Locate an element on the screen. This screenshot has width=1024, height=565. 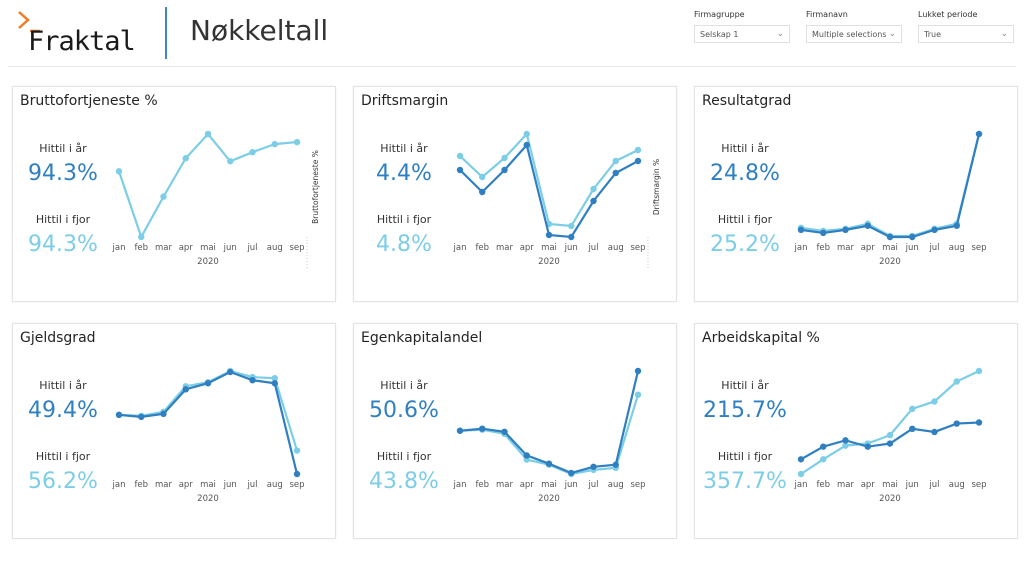
slicer-dropdown: Multiple selections ⌄ is located at coordinates (854, 34).